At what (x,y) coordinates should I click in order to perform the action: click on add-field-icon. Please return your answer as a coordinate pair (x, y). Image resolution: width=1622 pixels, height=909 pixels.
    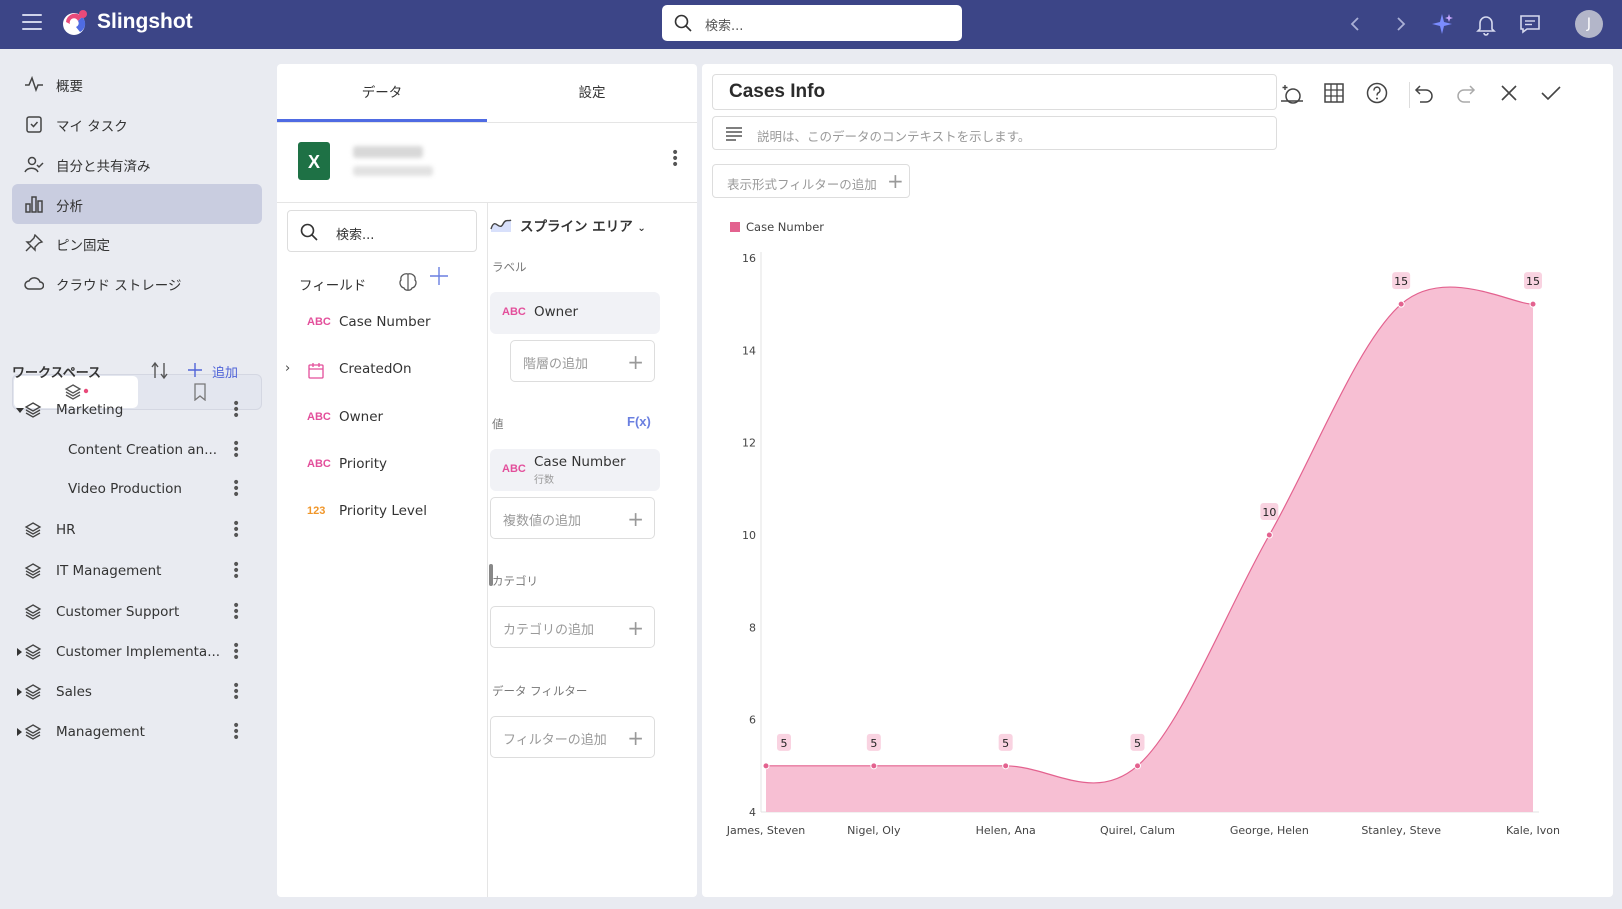
    Looking at the image, I should click on (439, 276).